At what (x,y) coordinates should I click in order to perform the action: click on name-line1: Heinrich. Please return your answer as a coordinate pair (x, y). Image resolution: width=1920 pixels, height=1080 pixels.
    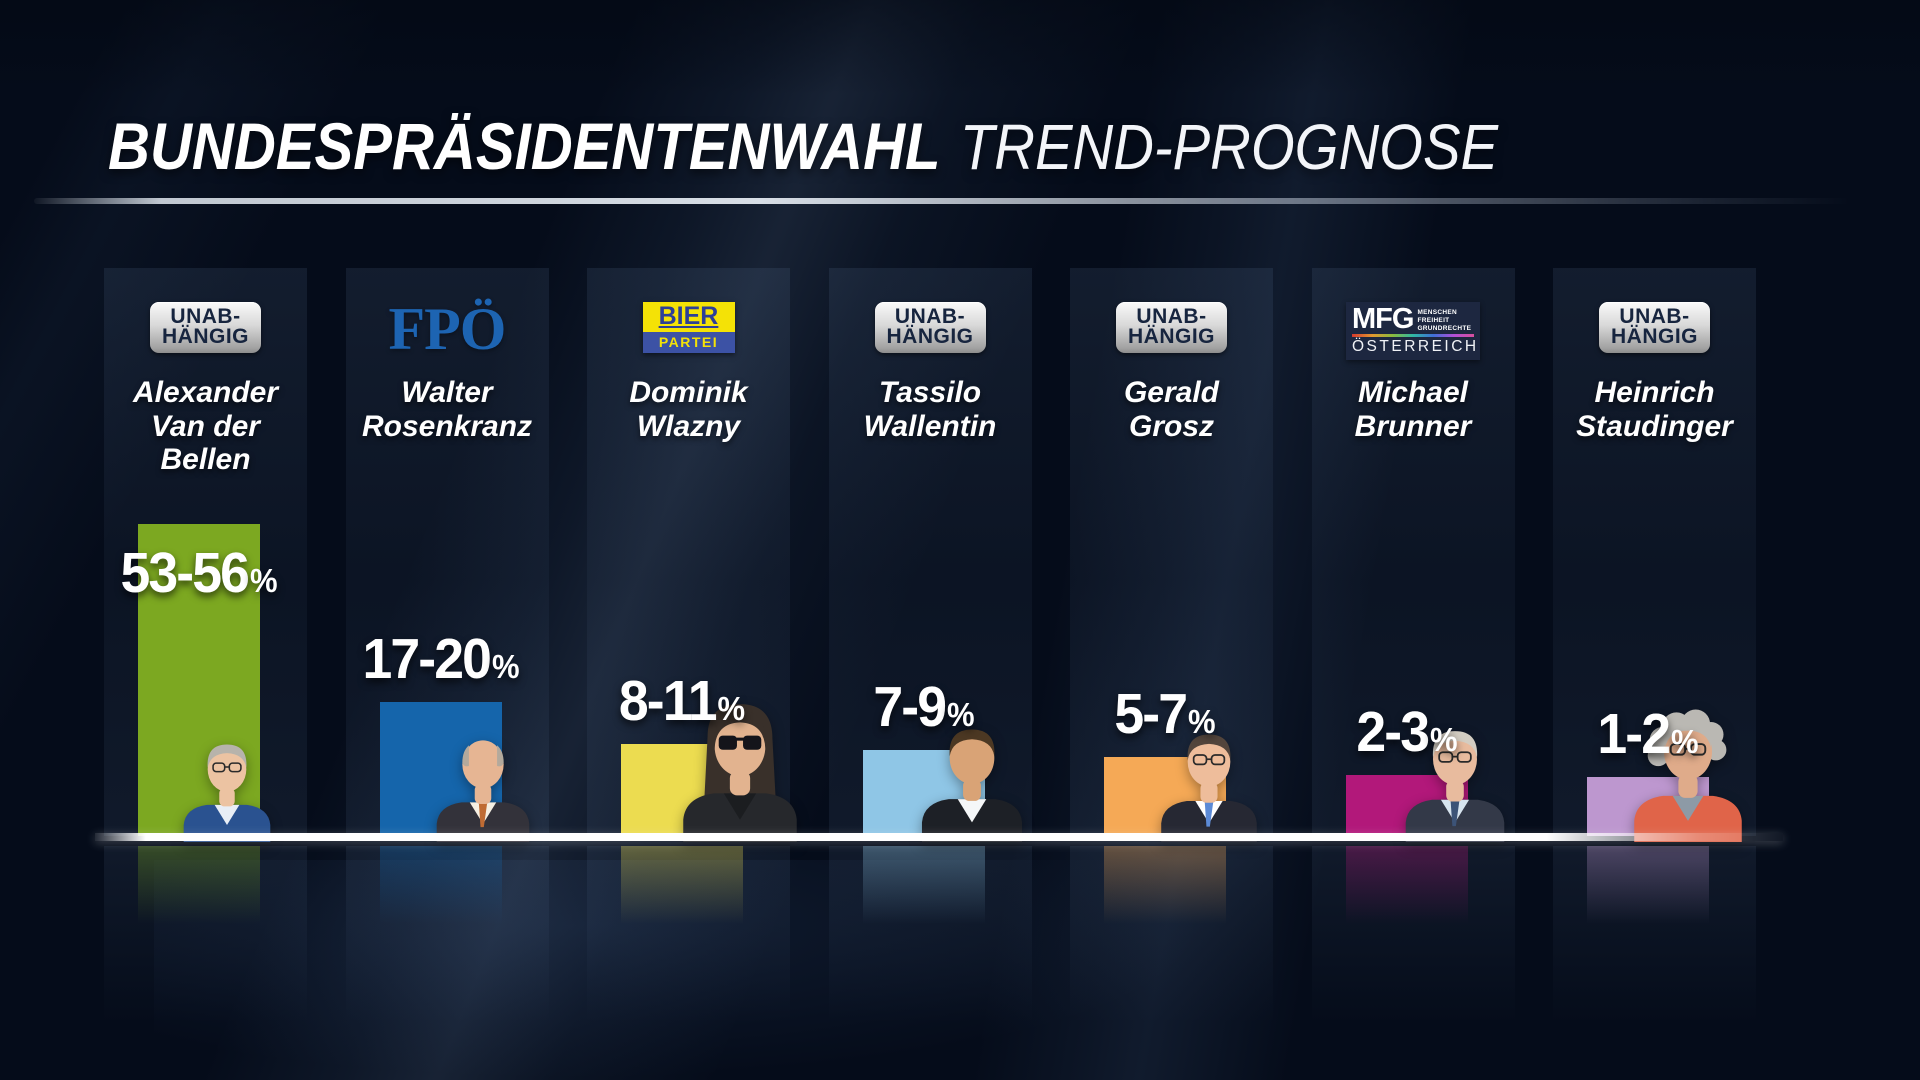
    Looking at the image, I should click on (1654, 392).